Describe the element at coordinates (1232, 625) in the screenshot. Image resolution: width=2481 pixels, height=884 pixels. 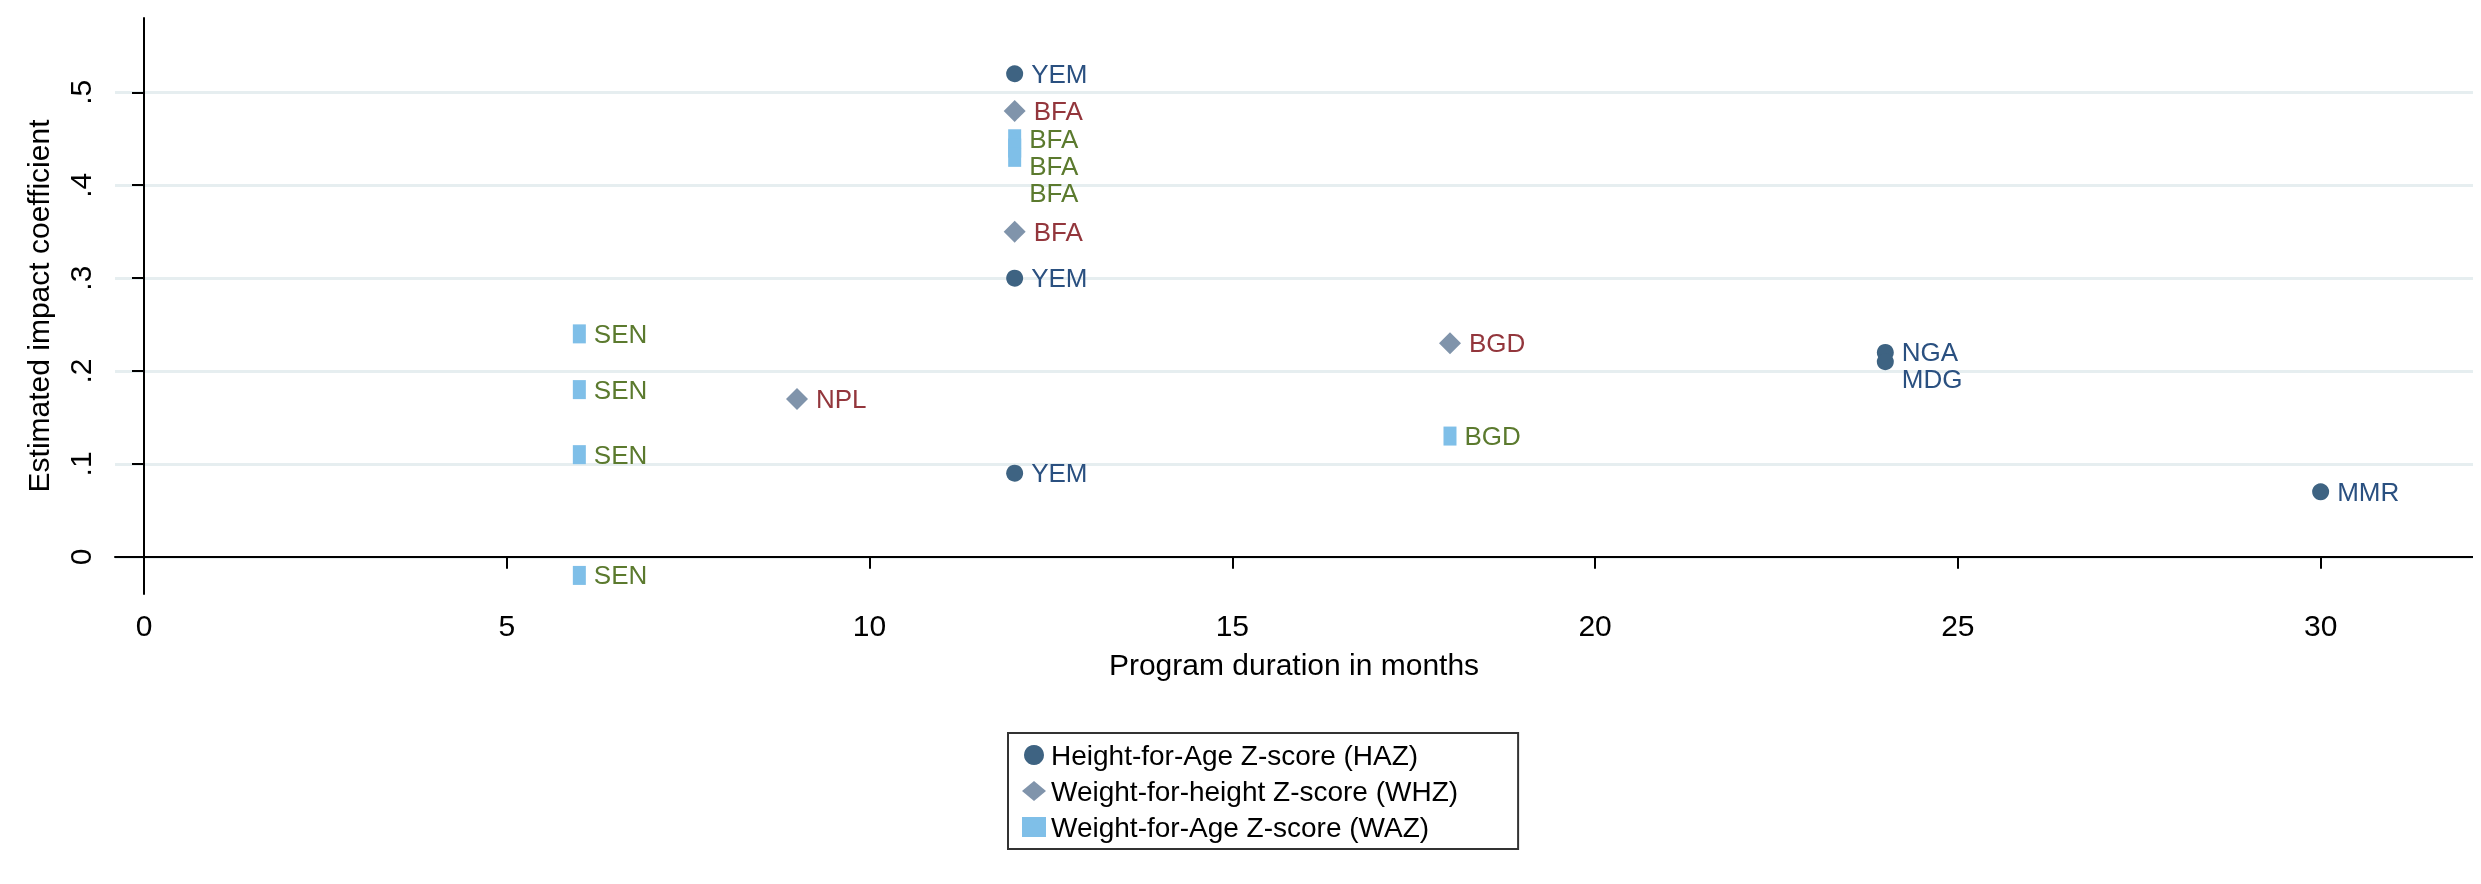
I see `x-tick-label: 15` at that location.